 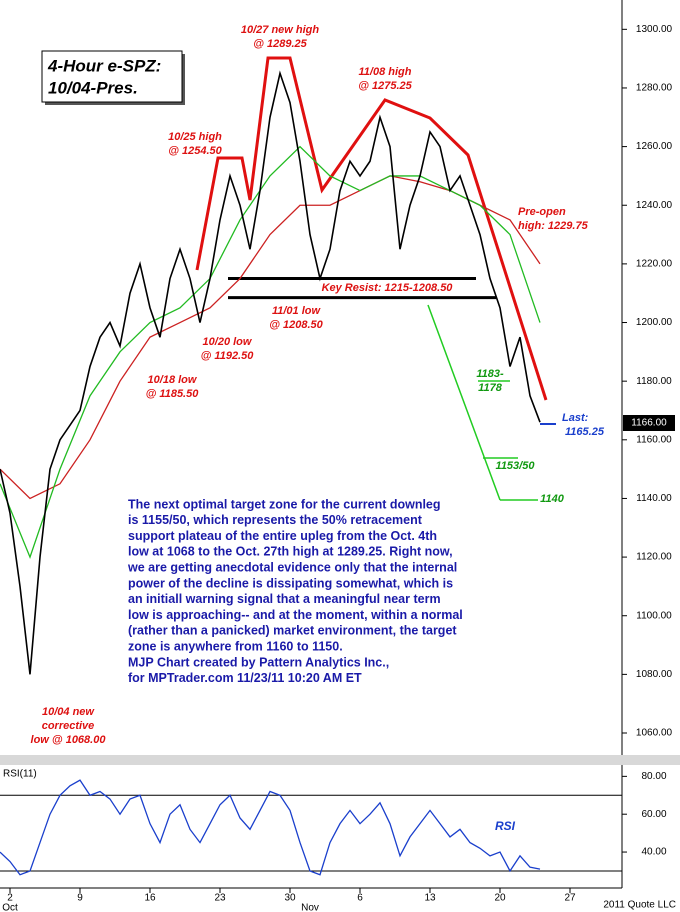 I want to click on annotation: Last:, so click(x=575, y=418).